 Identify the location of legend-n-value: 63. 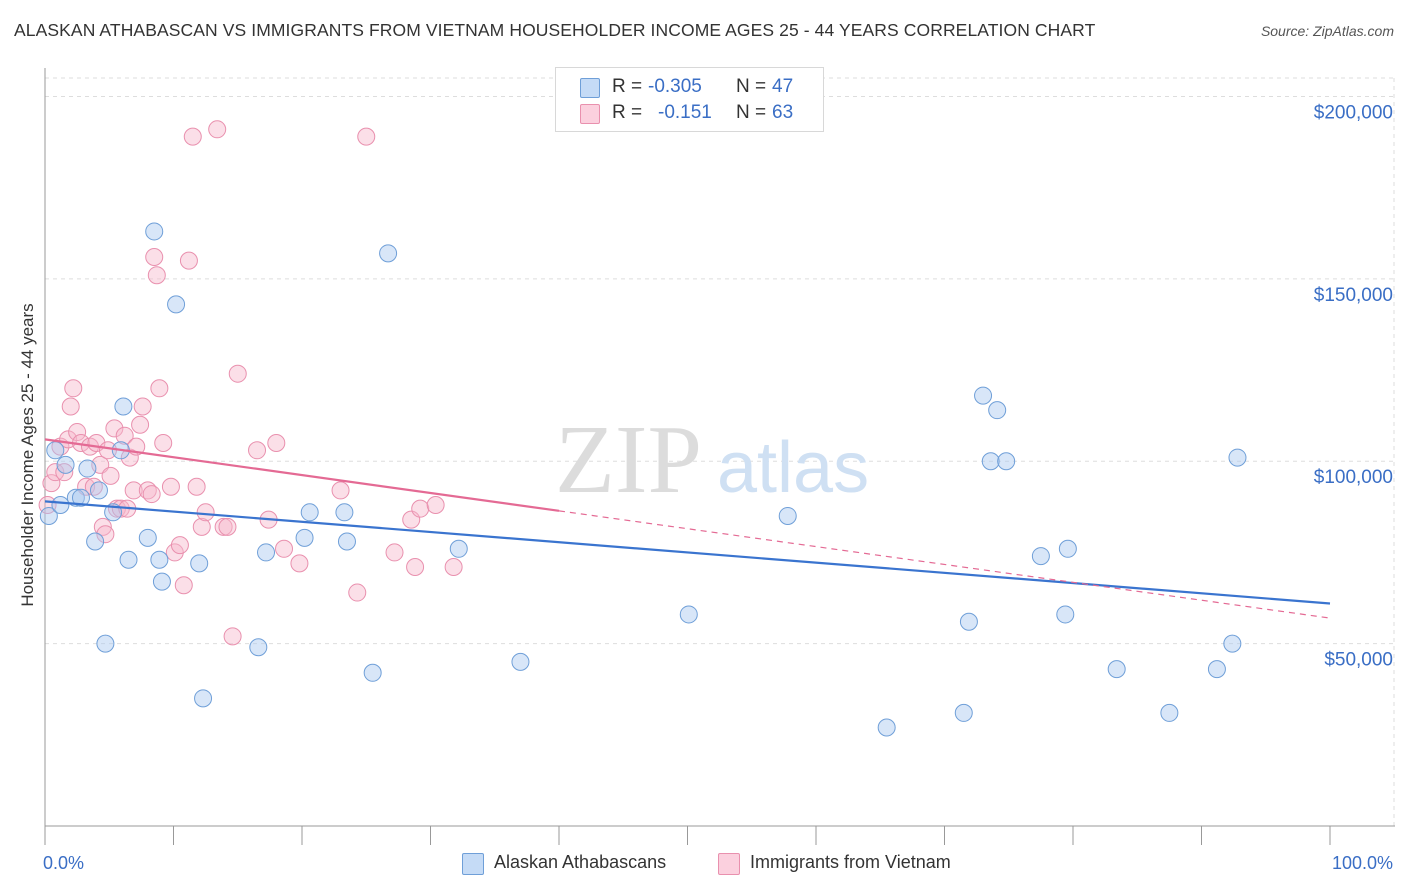
(783, 112).